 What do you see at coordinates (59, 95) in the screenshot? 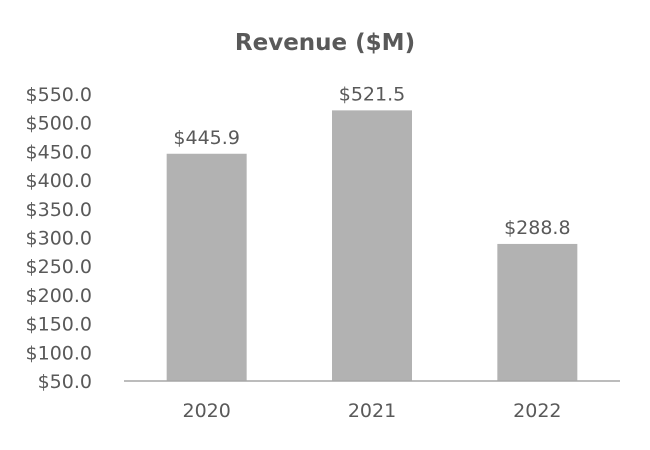
I see `y-tick-label: $550.0` at bounding box center [59, 95].